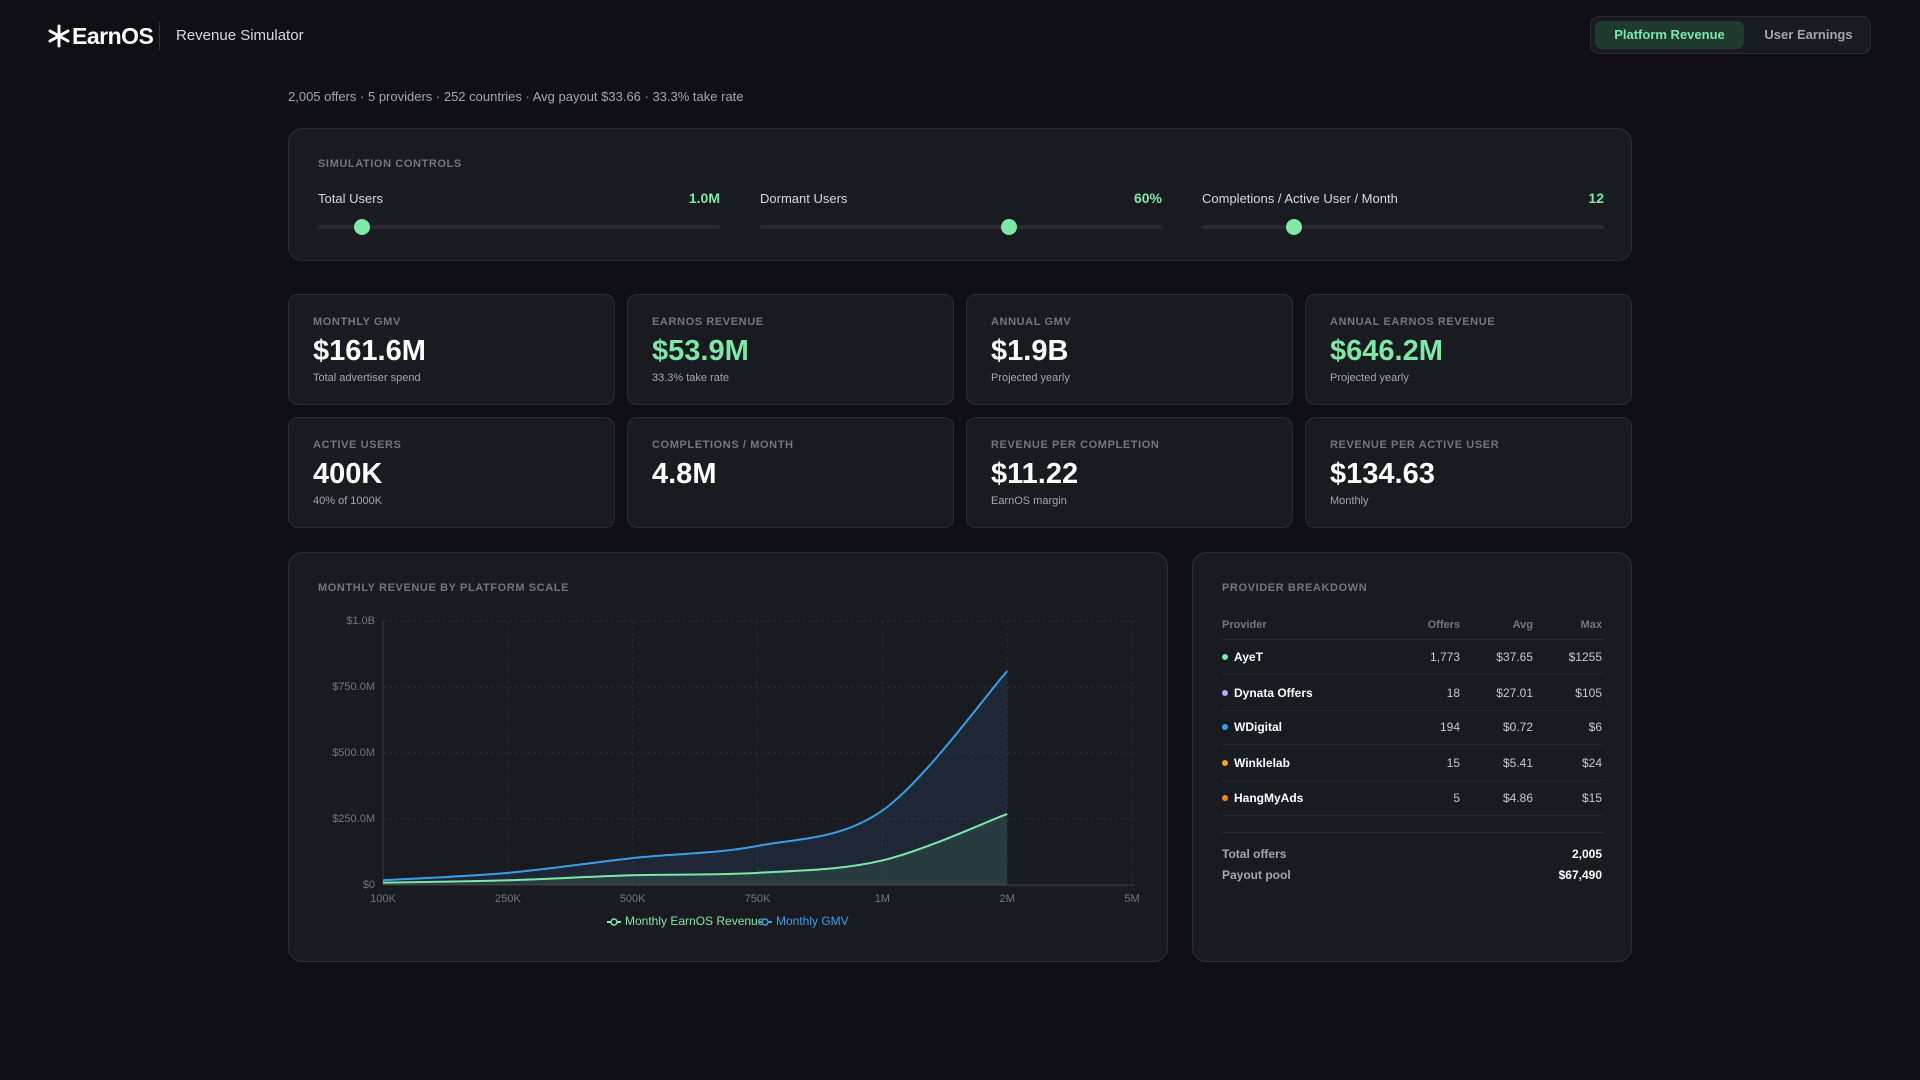 This screenshot has width=1920, height=1080. I want to click on kpi-value: $1.9B, so click(1030, 351).